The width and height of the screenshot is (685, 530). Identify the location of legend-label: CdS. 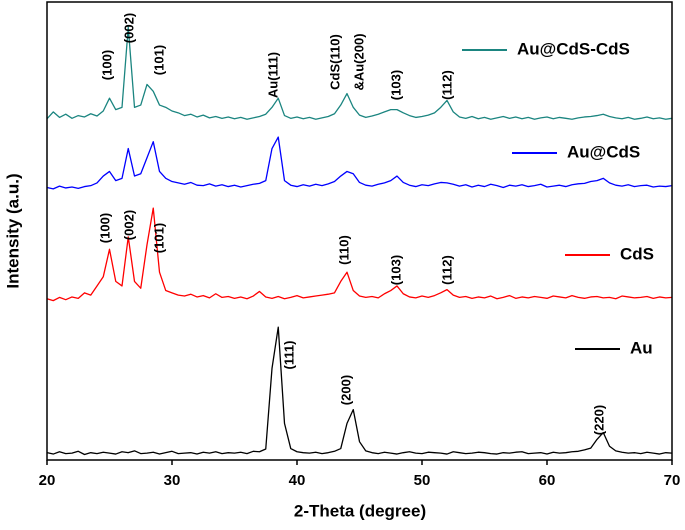
(637, 253).